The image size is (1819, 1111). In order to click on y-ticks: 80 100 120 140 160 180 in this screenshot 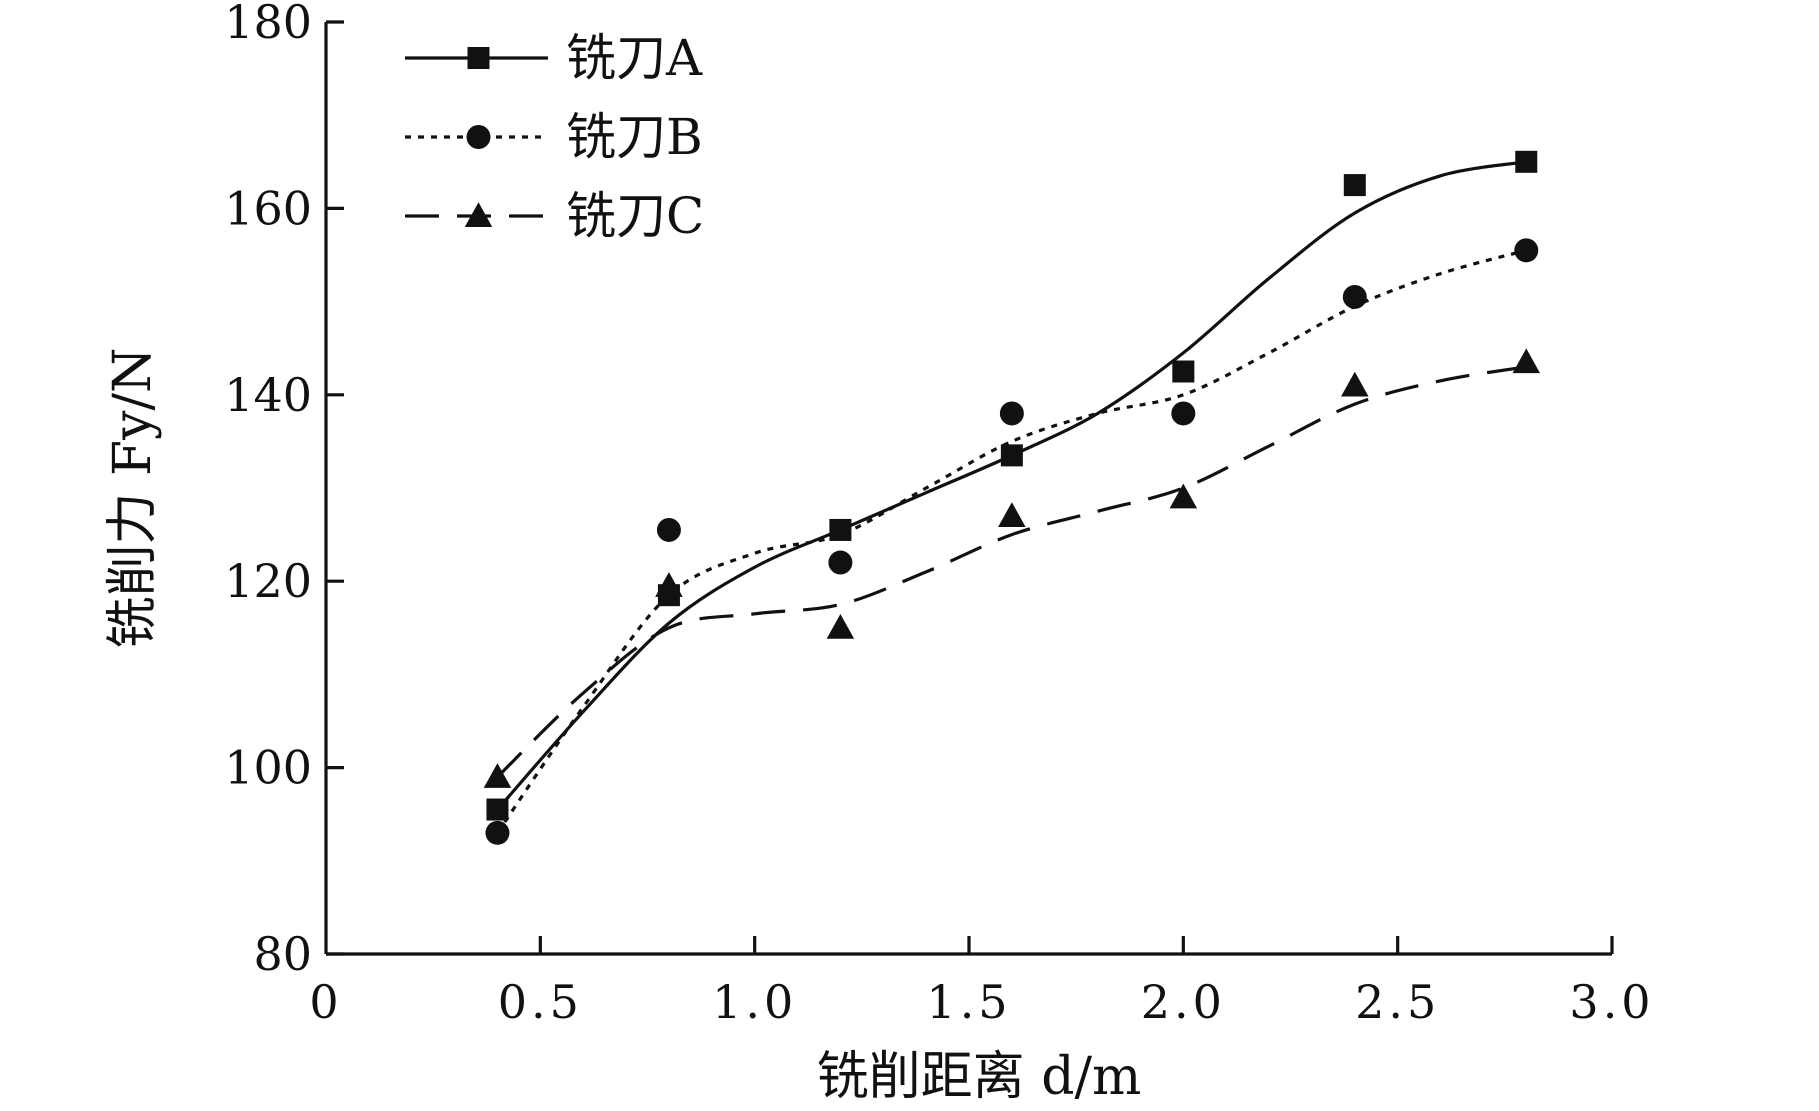, I will do `click(284, 490)`.